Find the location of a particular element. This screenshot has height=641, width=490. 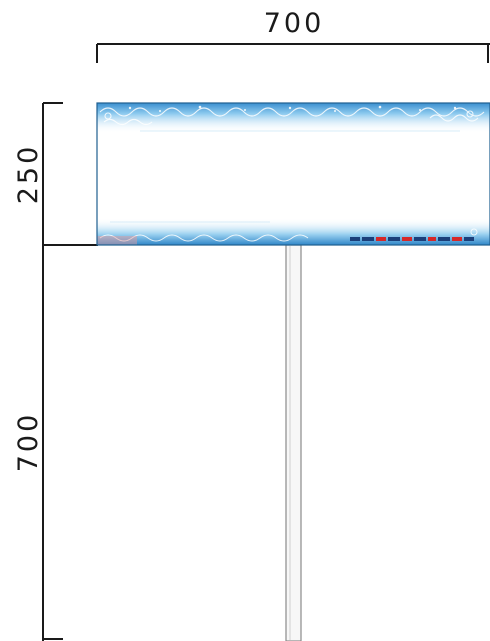

panel-top-pattern is located at coordinates (292, 116).